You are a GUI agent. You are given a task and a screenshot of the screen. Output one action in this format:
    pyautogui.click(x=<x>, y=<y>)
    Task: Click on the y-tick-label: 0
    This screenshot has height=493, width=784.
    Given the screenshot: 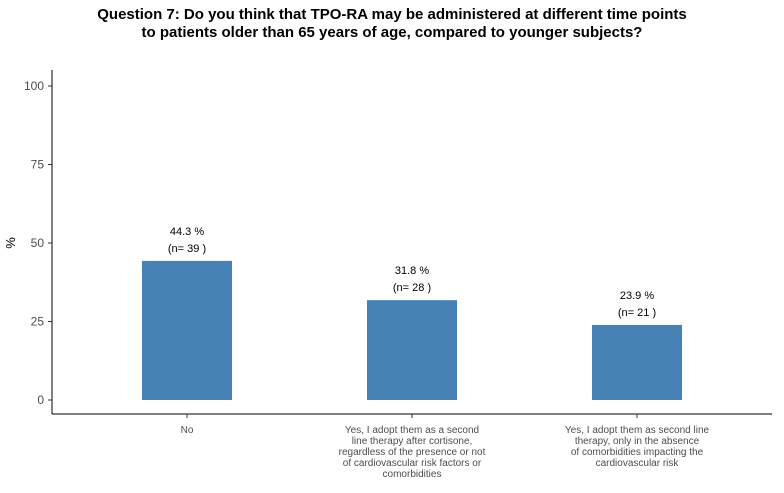 What is the action you would take?
    pyautogui.click(x=40, y=400)
    